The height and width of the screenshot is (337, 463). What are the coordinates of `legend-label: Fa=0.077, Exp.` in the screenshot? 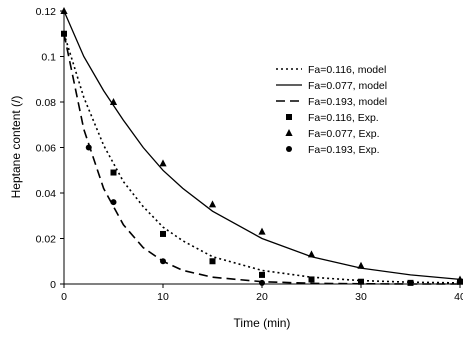 It's located at (344, 134).